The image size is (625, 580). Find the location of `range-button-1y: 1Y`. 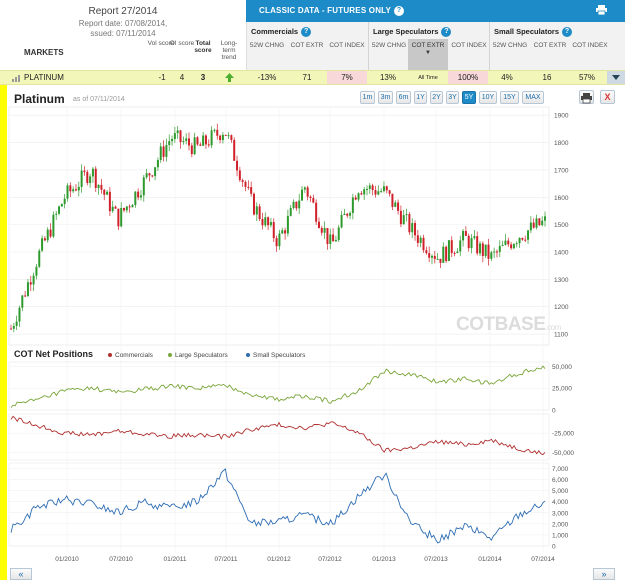

range-button-1y: 1Y is located at coordinates (420, 97).